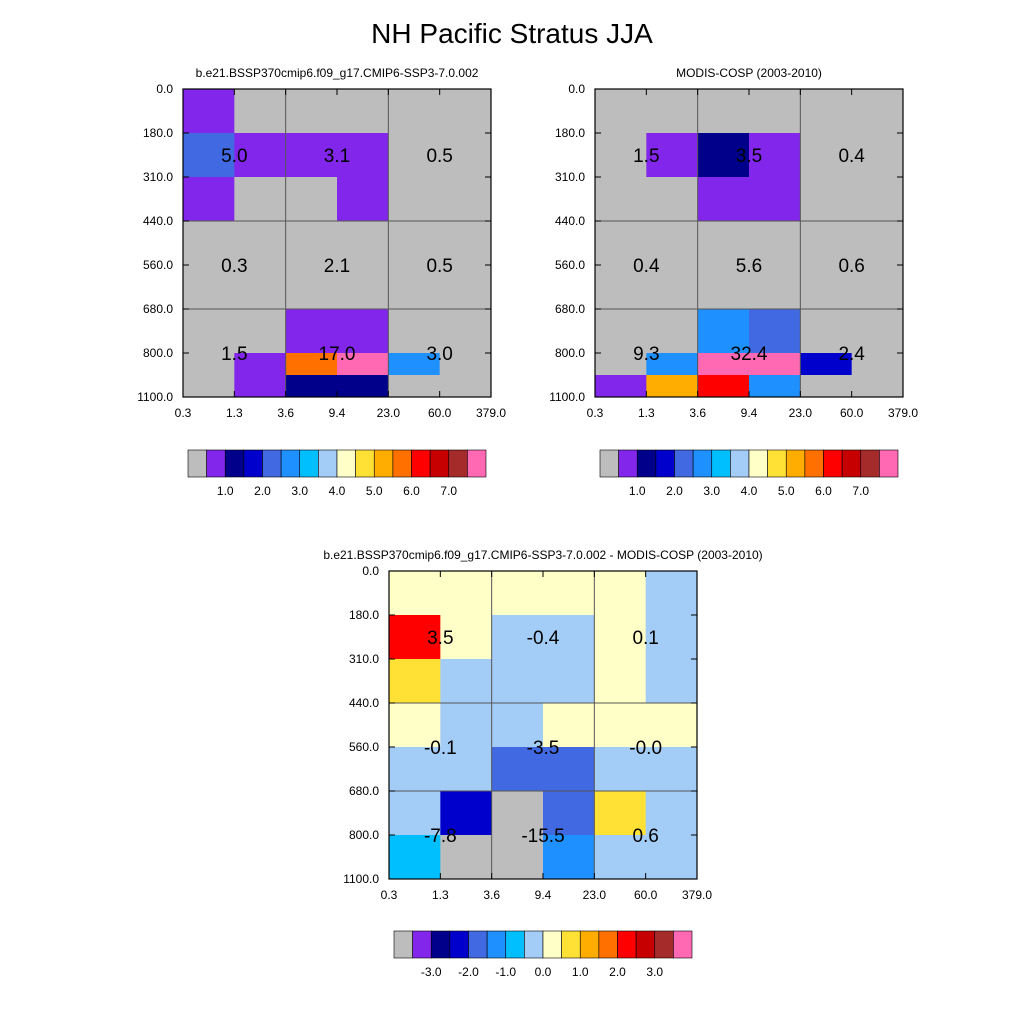  I want to click on colorbar: -3.0 -2.0 -1.0 0.0 1.0 2.0 3.0, so click(543, 954).